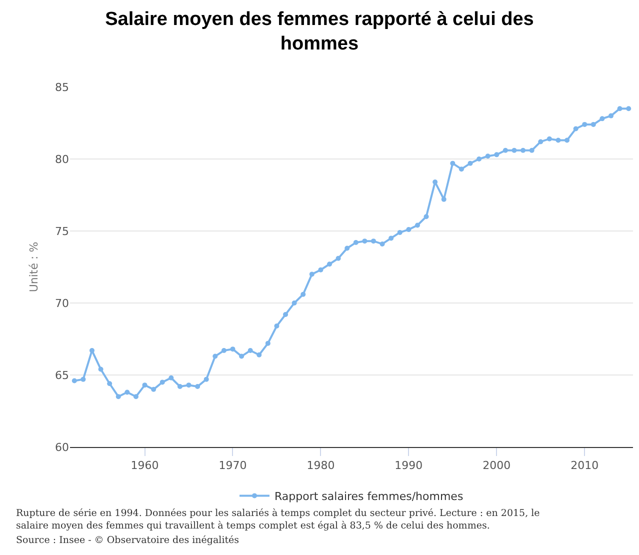 Image resolution: width=639 pixels, height=555 pixels. I want to click on legend-label: Rapport salaires femmes/hommes, so click(369, 496).